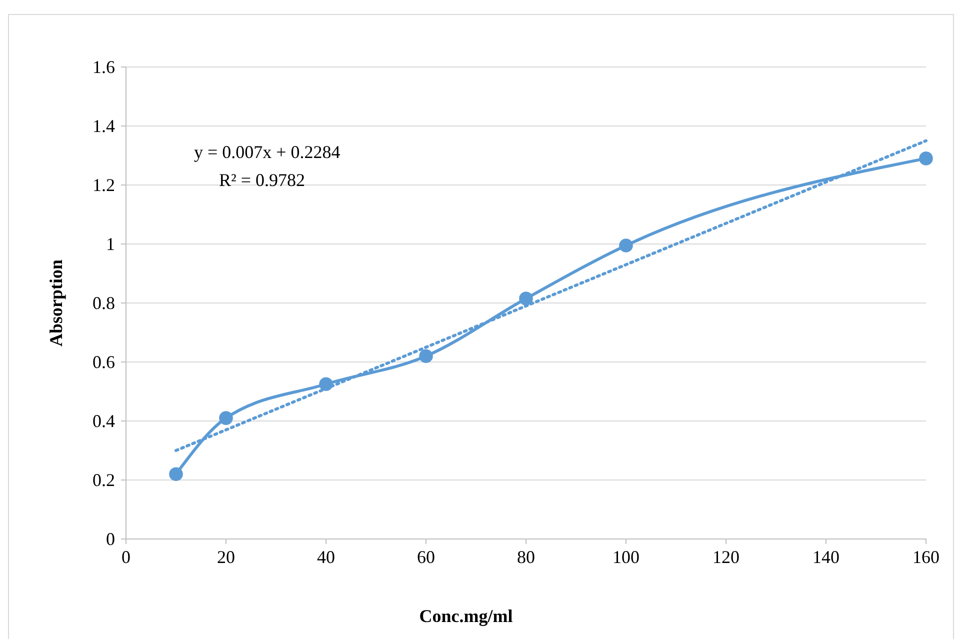 The image size is (955, 639). I want to click on x-tick-label: 60, so click(426, 556).